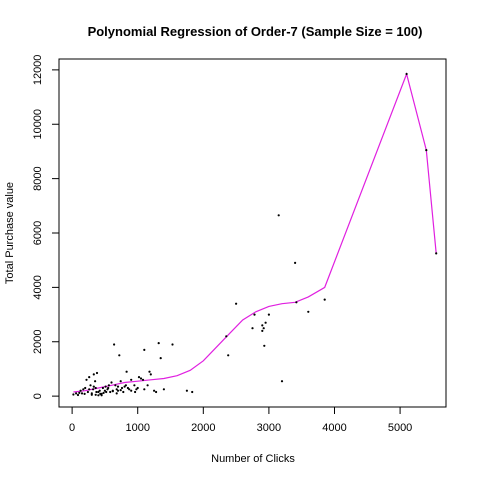  I want to click on y-tick-label: 12000, so click(38, 70).